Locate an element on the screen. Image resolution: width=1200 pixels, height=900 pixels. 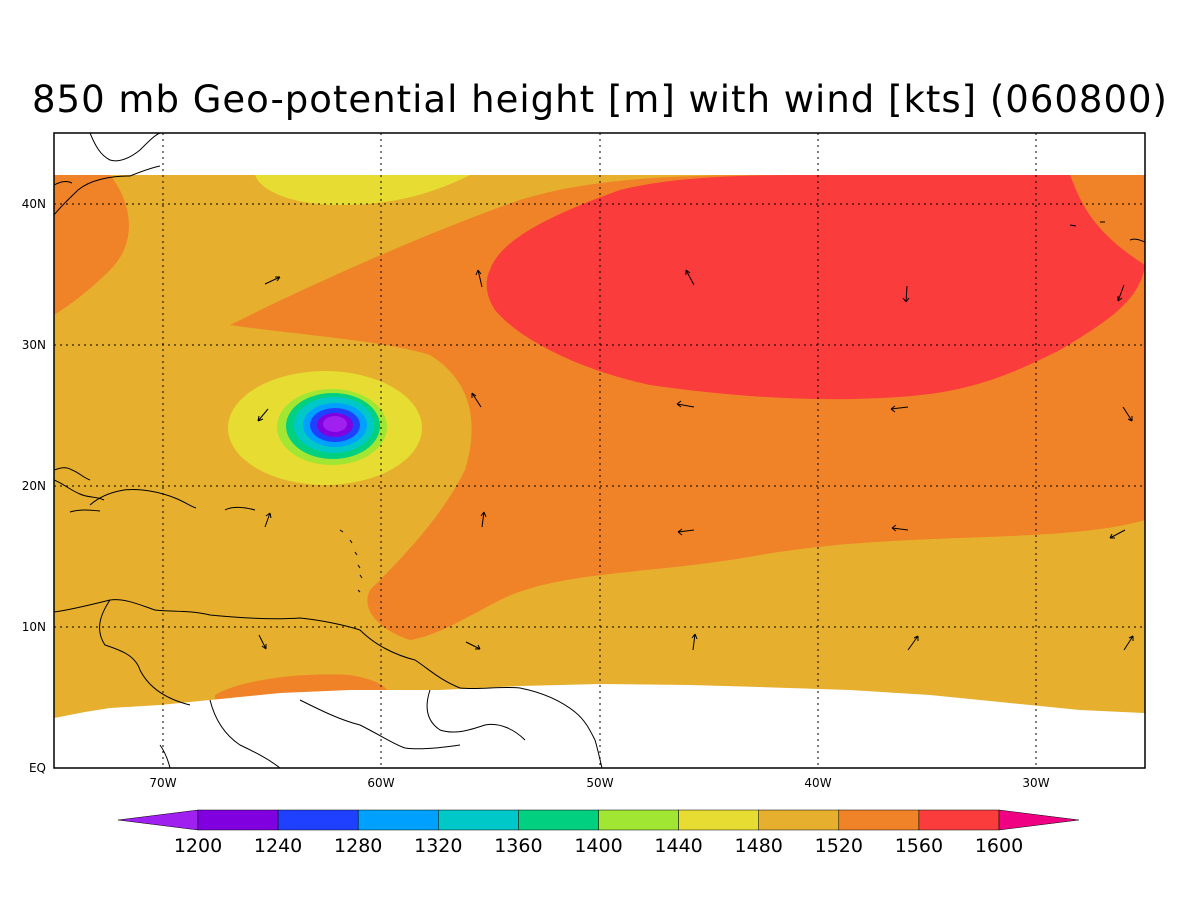
ytick-label: 10N is located at coordinates (34, 627).